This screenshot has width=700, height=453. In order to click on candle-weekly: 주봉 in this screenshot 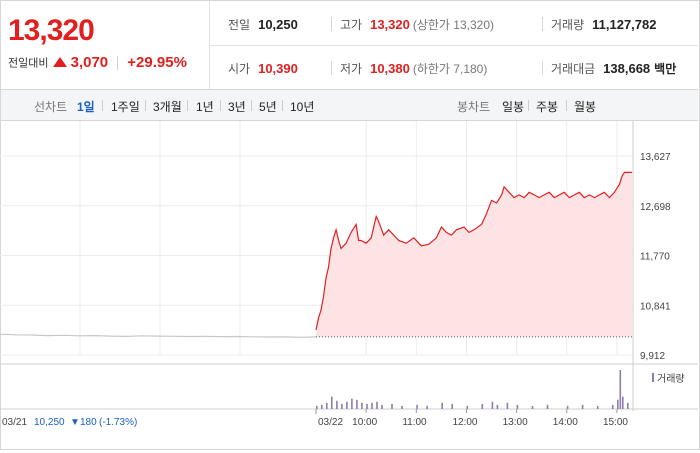, I will do `click(547, 107)`.